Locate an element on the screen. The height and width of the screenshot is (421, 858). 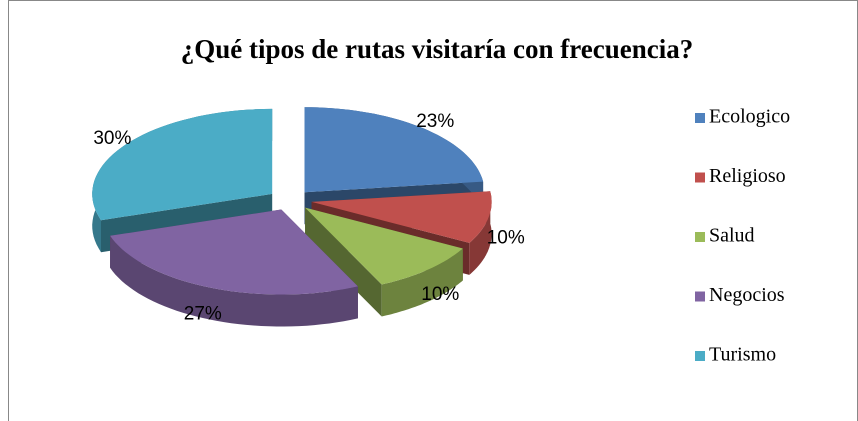
legend-label: Ecologico is located at coordinates (749, 117).